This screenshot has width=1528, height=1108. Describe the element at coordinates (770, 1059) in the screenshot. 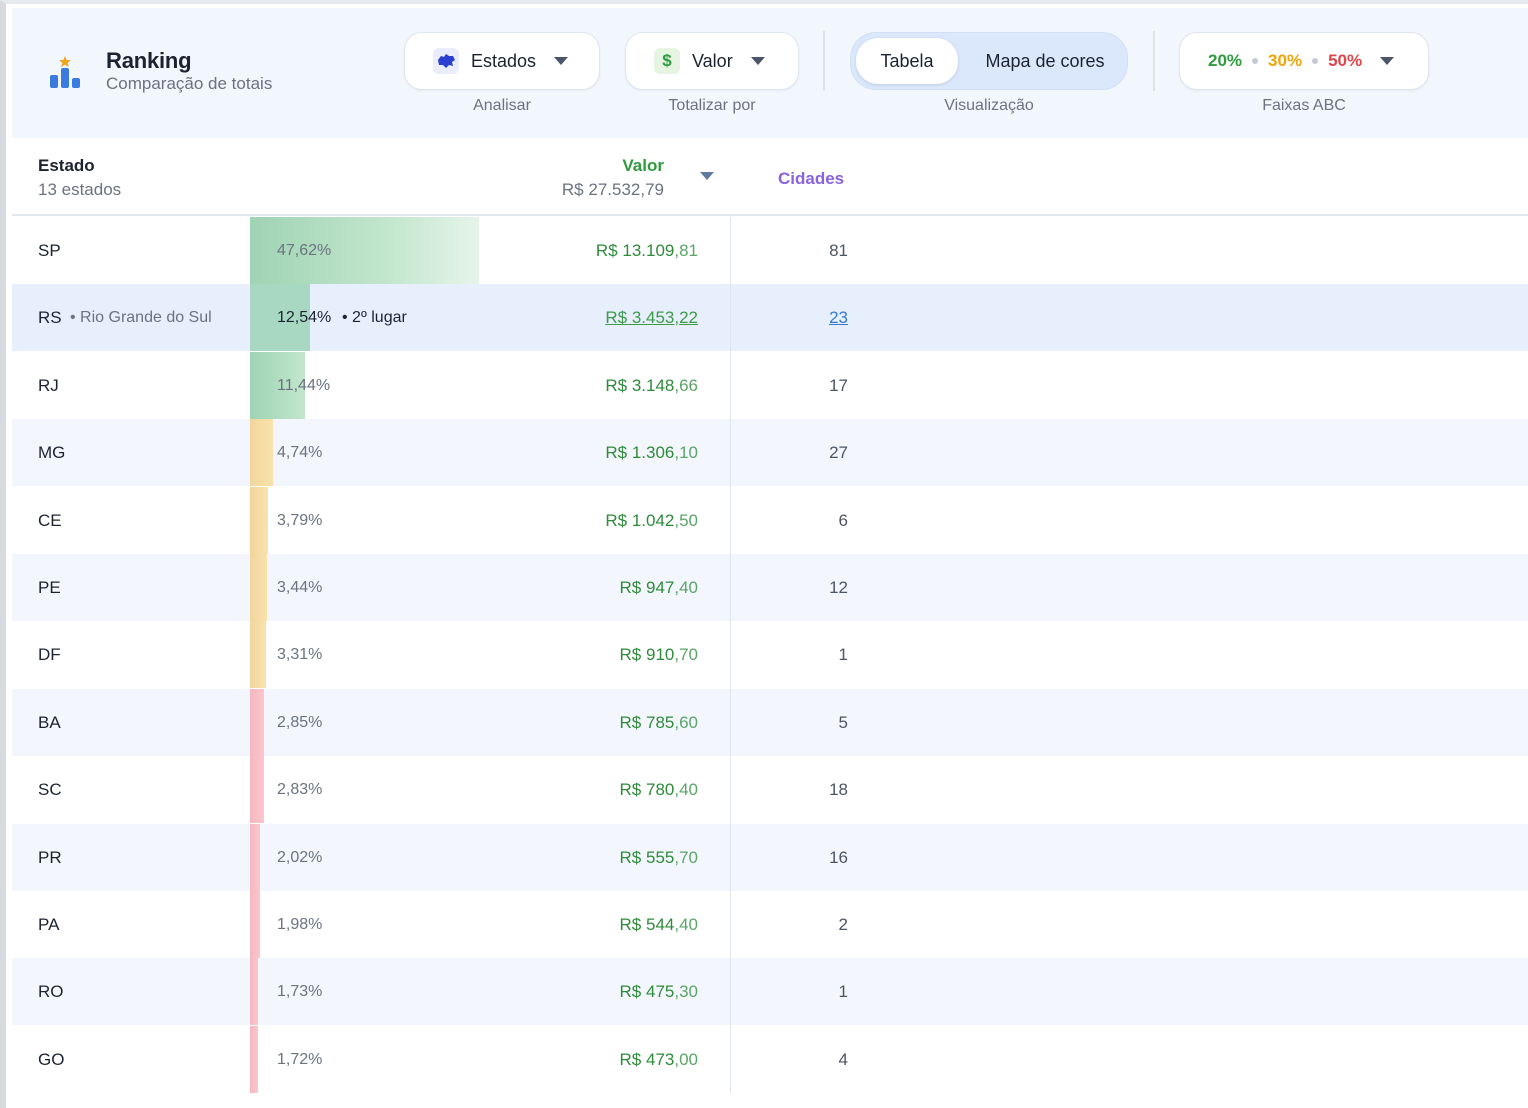

I see `table-row: GO 1,72% R$ 473,00 4` at that location.